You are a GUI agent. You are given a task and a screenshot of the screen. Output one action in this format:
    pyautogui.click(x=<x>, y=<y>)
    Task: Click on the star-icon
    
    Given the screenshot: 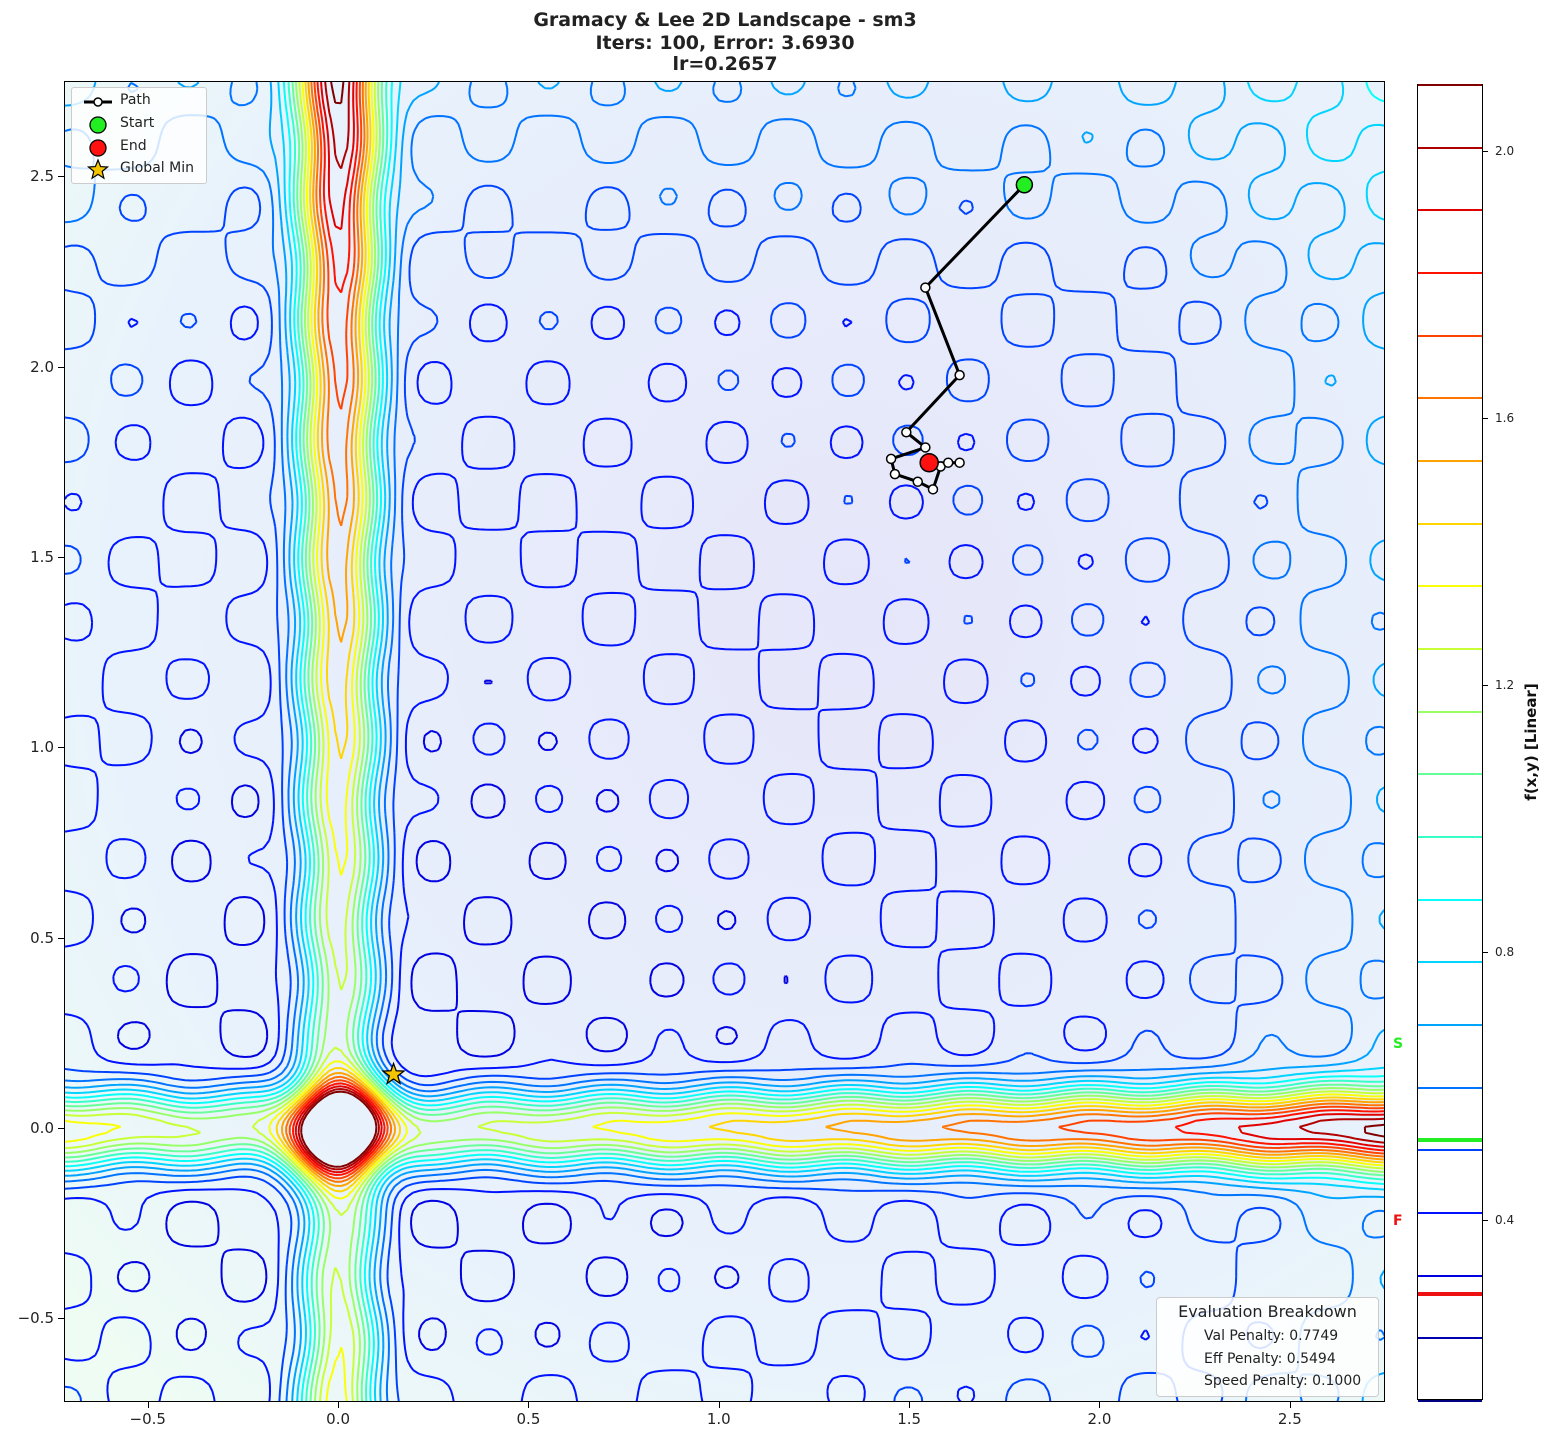 What is the action you would take?
    pyautogui.click(x=98, y=169)
    